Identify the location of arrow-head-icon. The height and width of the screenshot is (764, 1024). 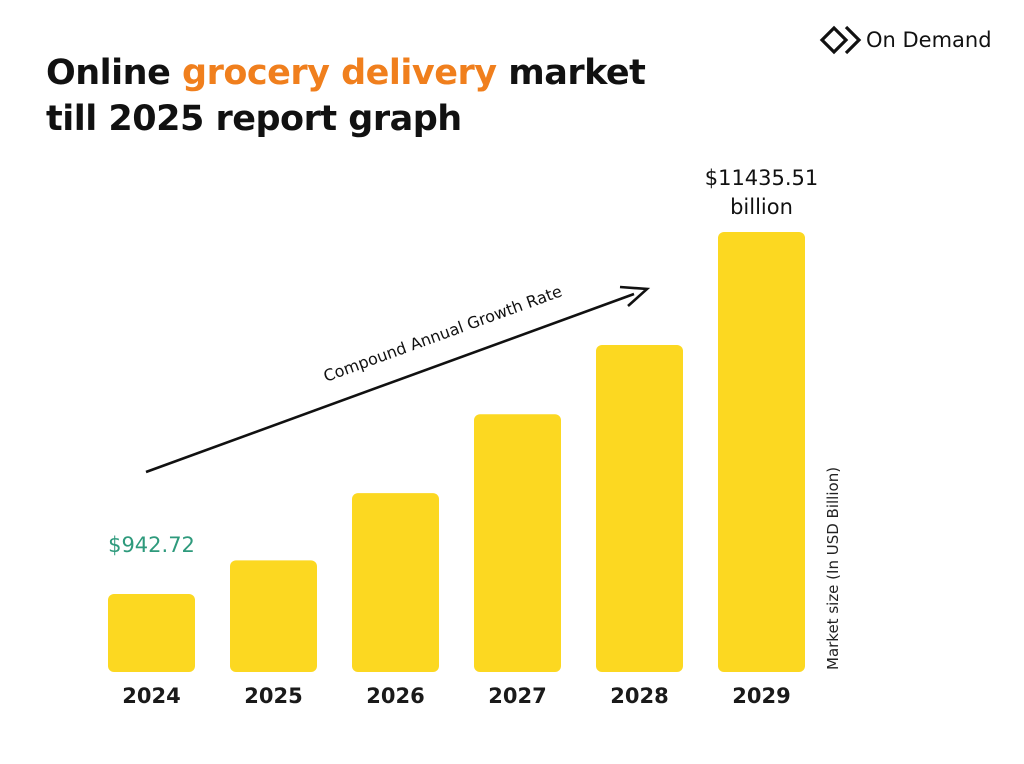
(635, 296).